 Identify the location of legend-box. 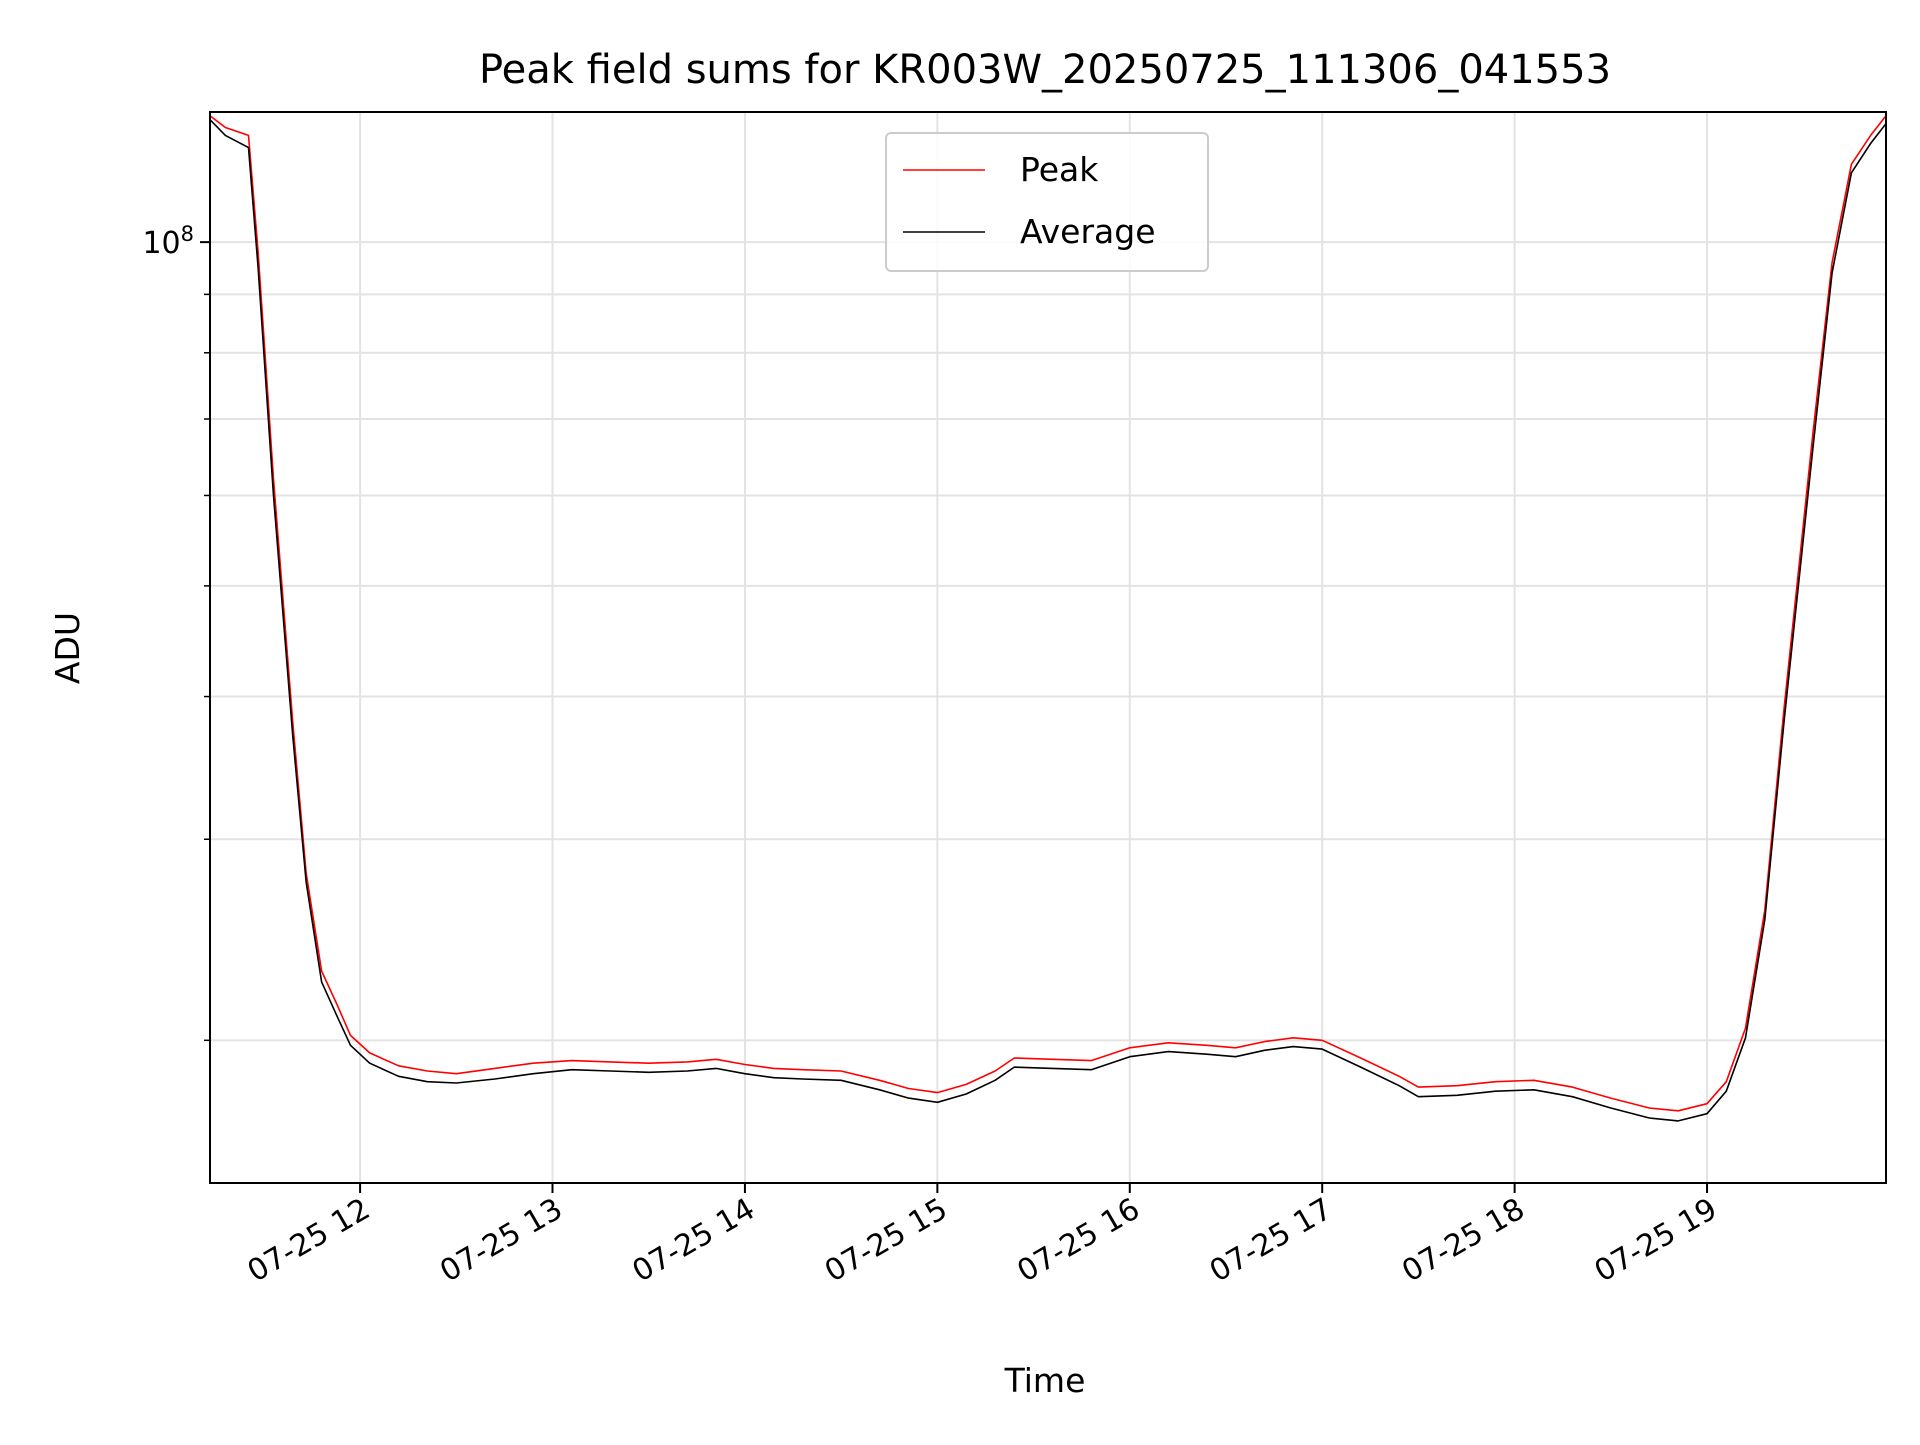
(1047, 202).